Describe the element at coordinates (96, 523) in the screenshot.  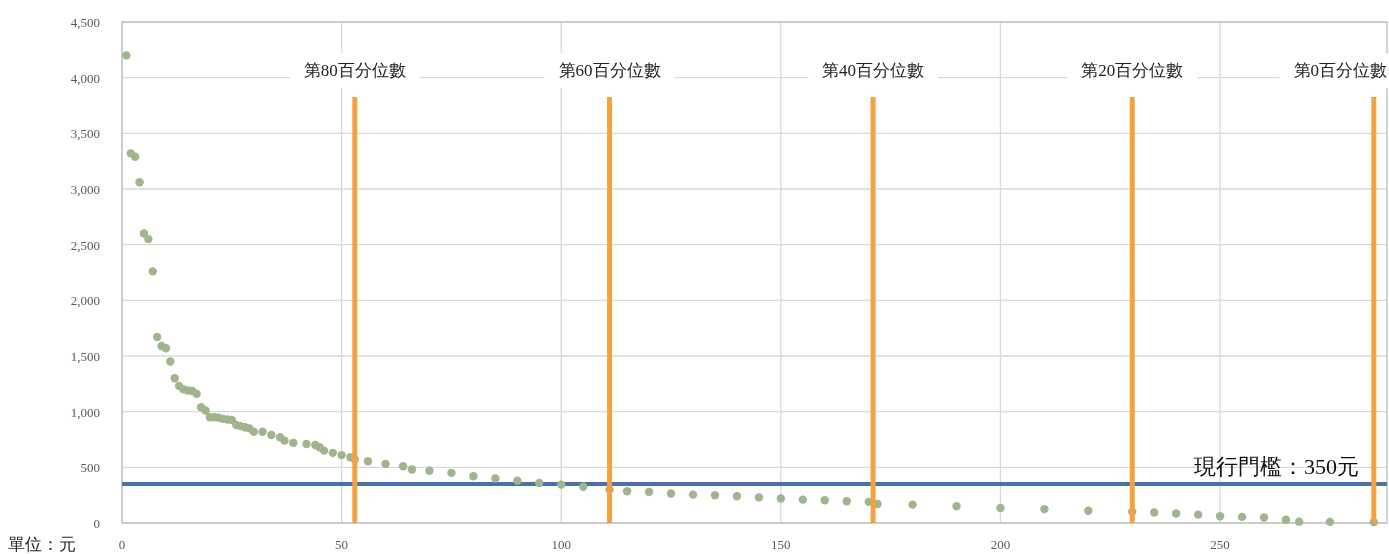
I see `y-tick-label: 0` at that location.